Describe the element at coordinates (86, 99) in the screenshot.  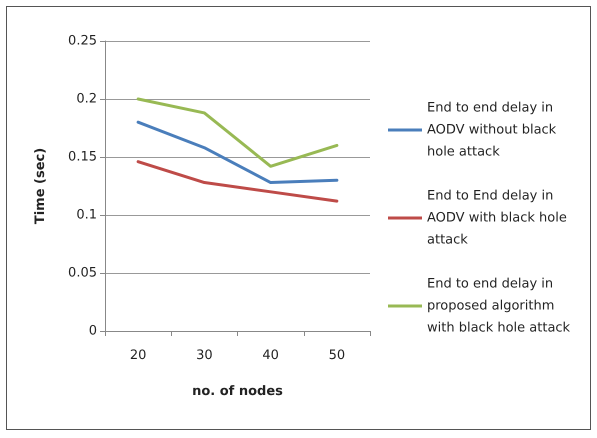
I see `y-tick-label: 0.2` at that location.